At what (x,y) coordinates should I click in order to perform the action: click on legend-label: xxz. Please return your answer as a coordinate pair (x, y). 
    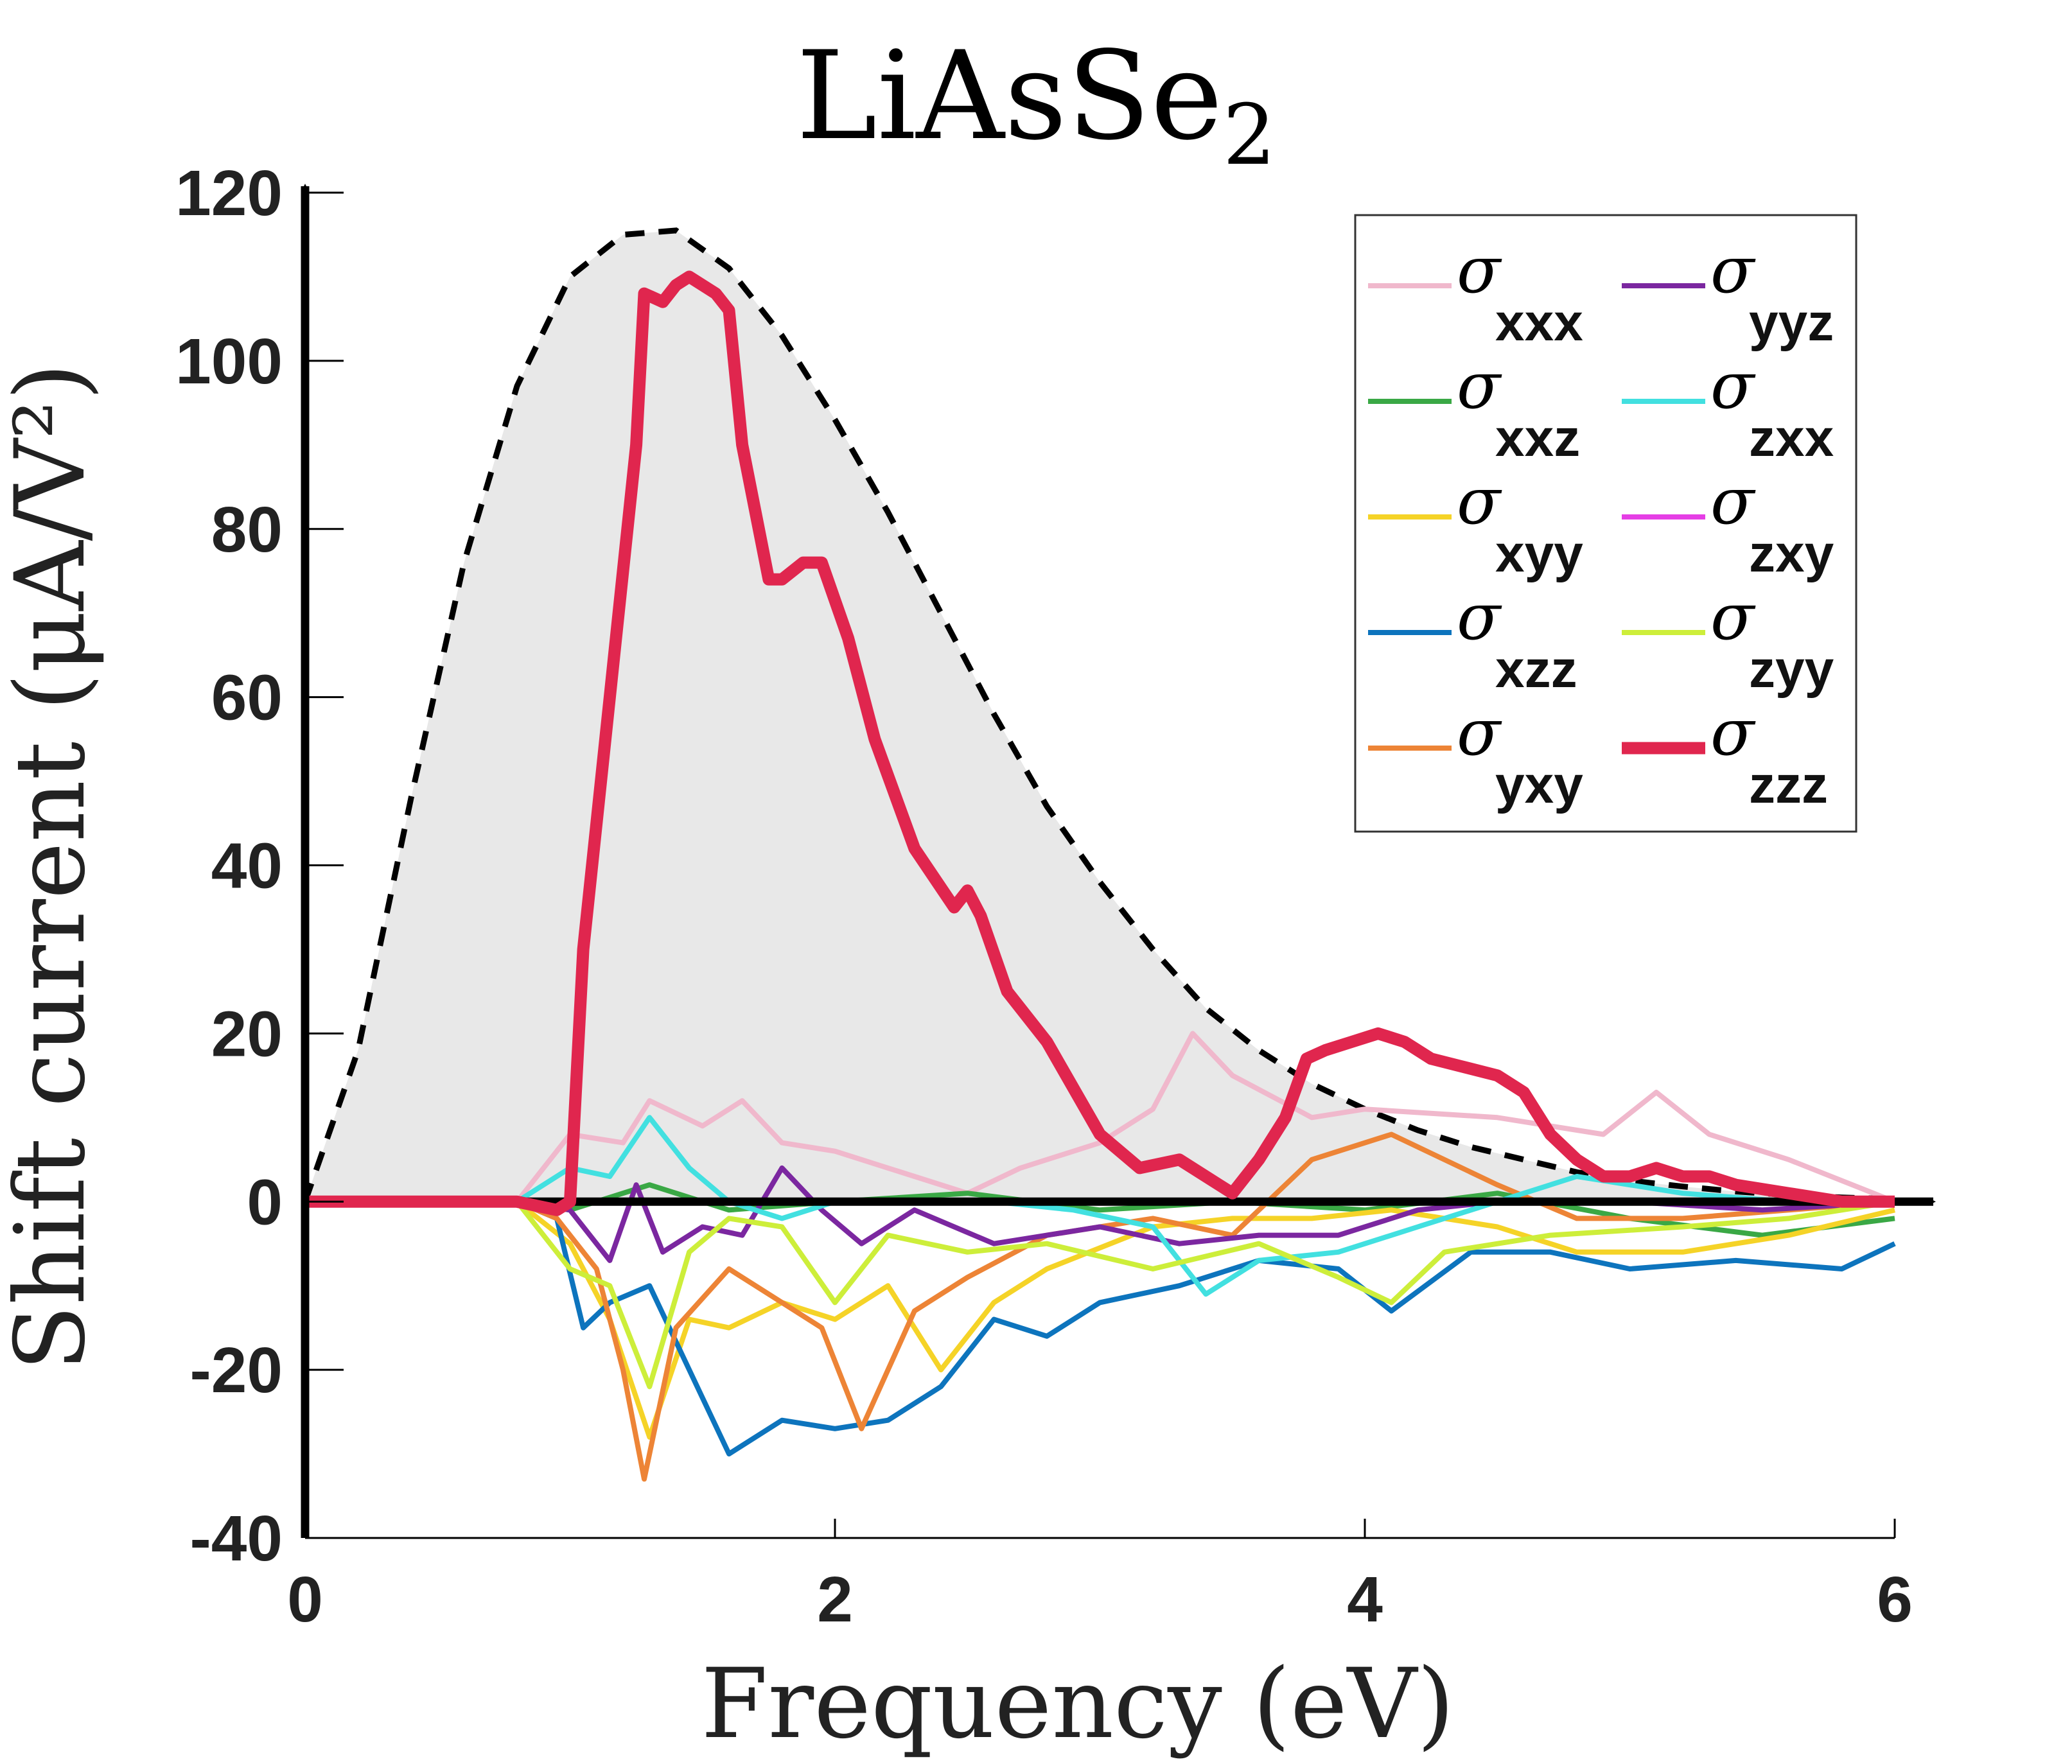
    Looking at the image, I should click on (1537, 438).